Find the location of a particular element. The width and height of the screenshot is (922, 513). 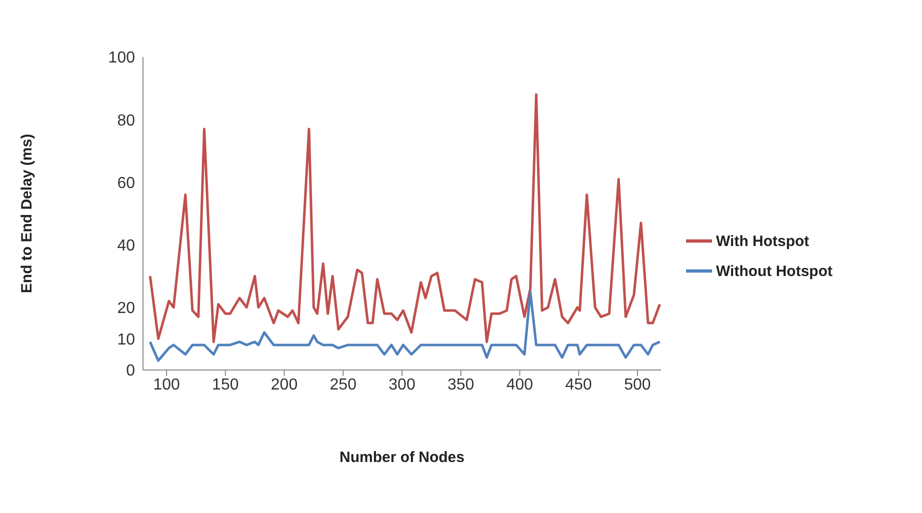

y-tick-label: 0 is located at coordinates (131, 371).